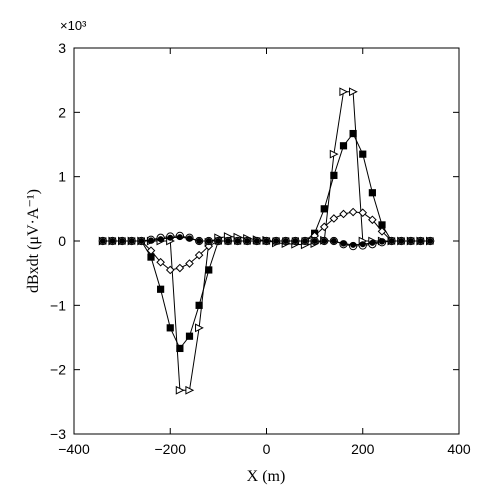 This screenshot has height=500, width=486. I want to click on y-axis-title: dBxdt (μV·A⁻¹), so click(33, 241).